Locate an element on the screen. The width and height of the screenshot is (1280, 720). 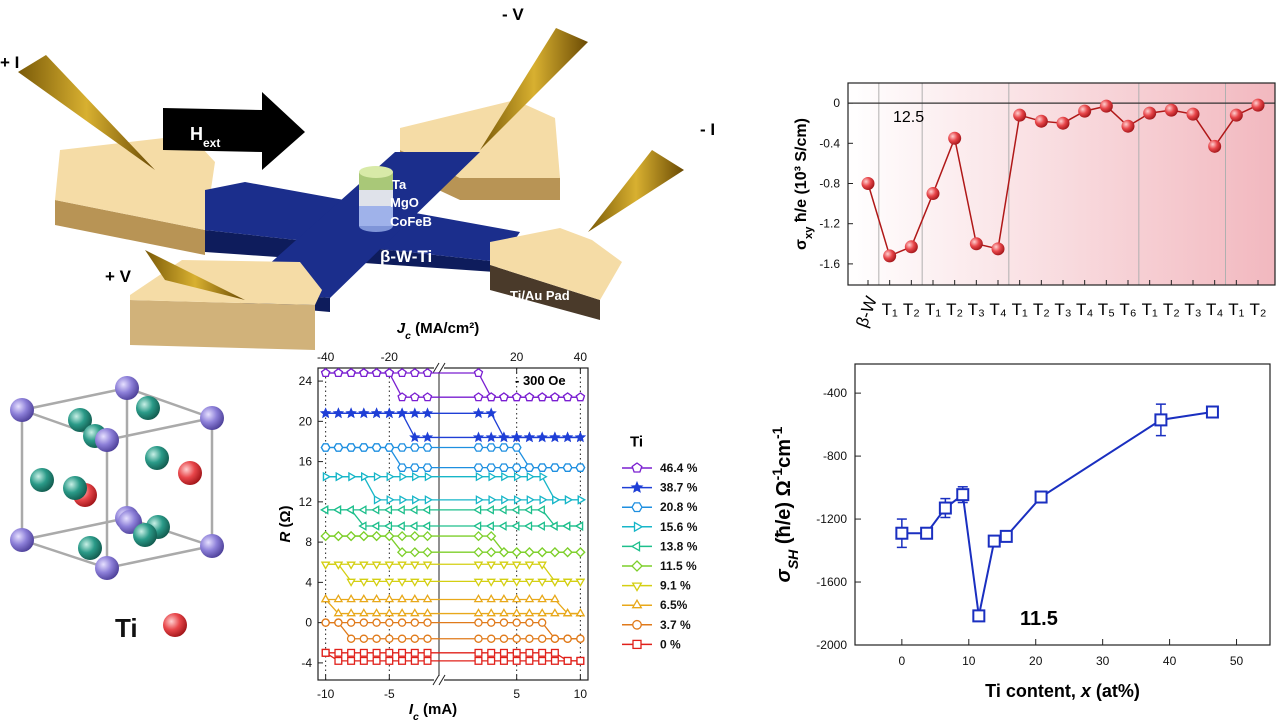
y-axis-label: σSH (ħ/e) Ω-1cm-1 is located at coordinates (785, 504).